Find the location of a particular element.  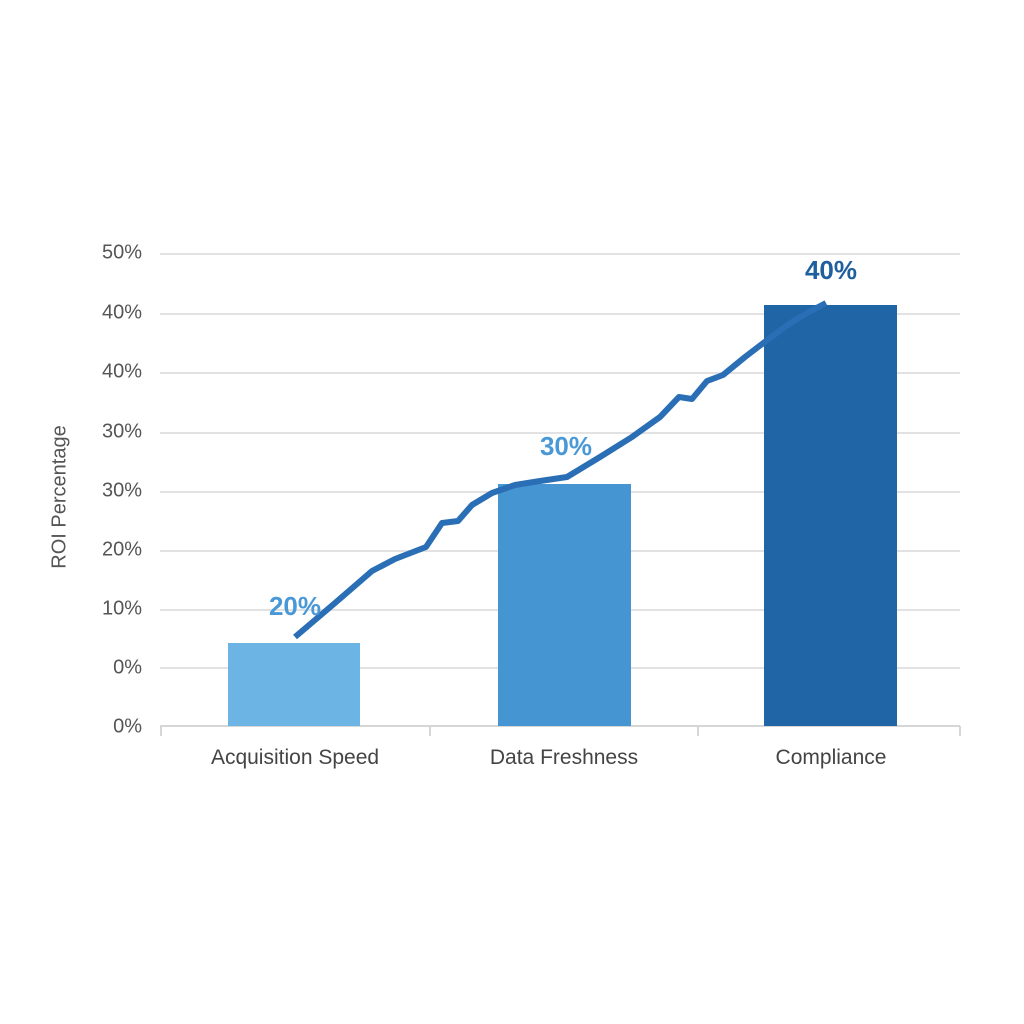

bar-value-label: 20% is located at coordinates (295, 606).